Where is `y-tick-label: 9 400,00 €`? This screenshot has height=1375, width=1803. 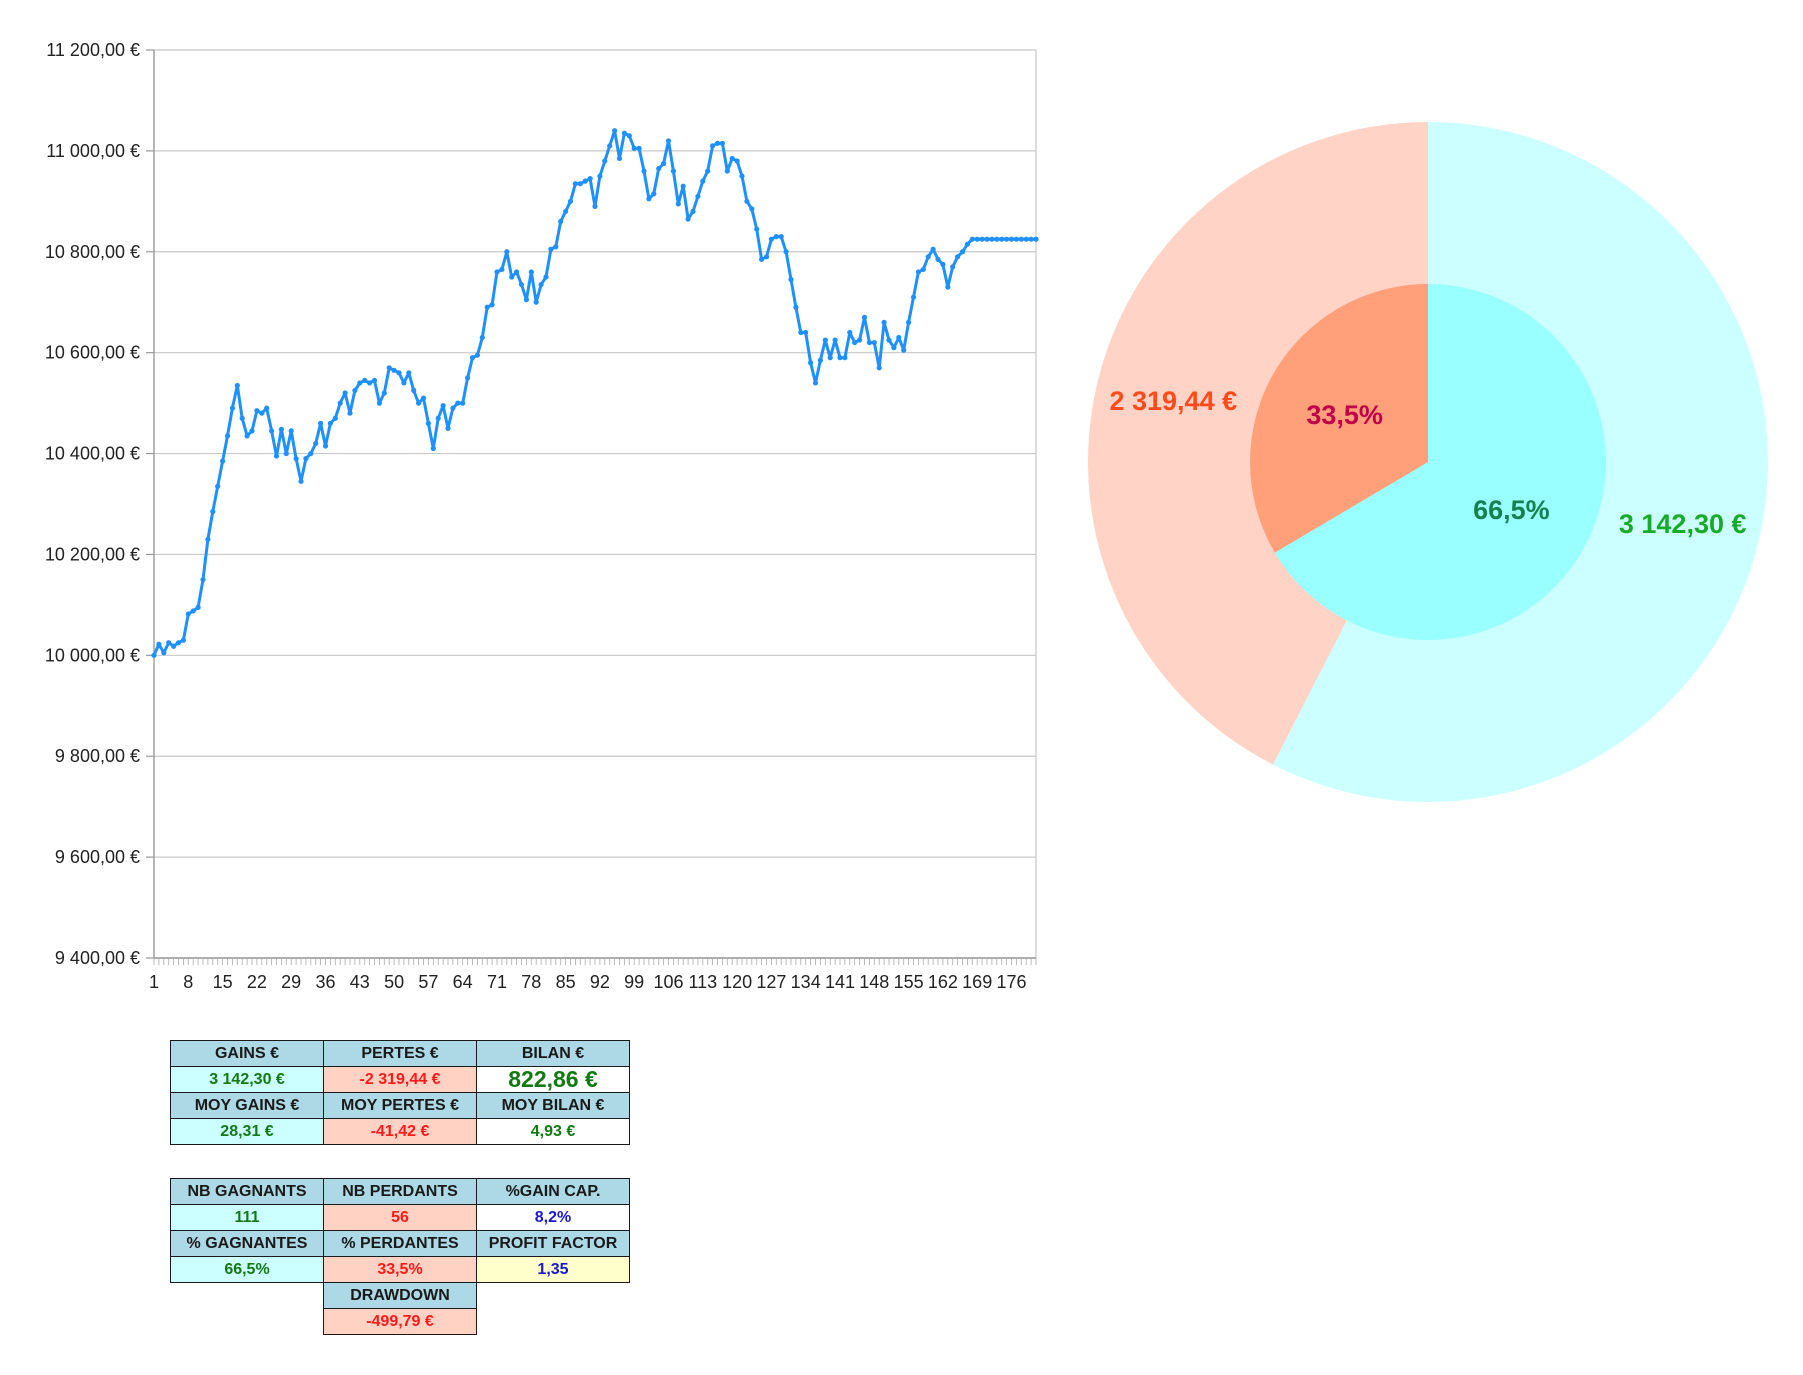 y-tick-label: 9 400,00 € is located at coordinates (97, 958).